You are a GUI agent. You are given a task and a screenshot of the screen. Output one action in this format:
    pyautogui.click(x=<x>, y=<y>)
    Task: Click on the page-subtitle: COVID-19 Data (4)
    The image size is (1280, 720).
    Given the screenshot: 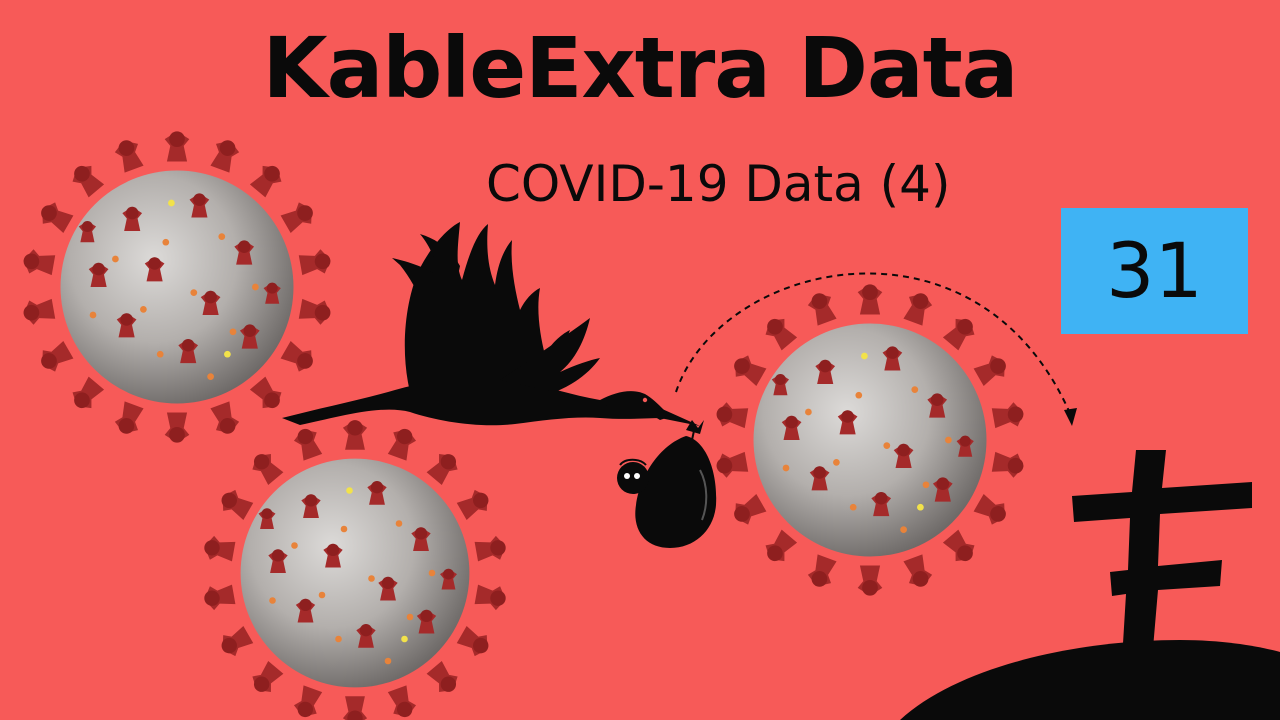 What is the action you would take?
    pyautogui.click(x=718, y=184)
    